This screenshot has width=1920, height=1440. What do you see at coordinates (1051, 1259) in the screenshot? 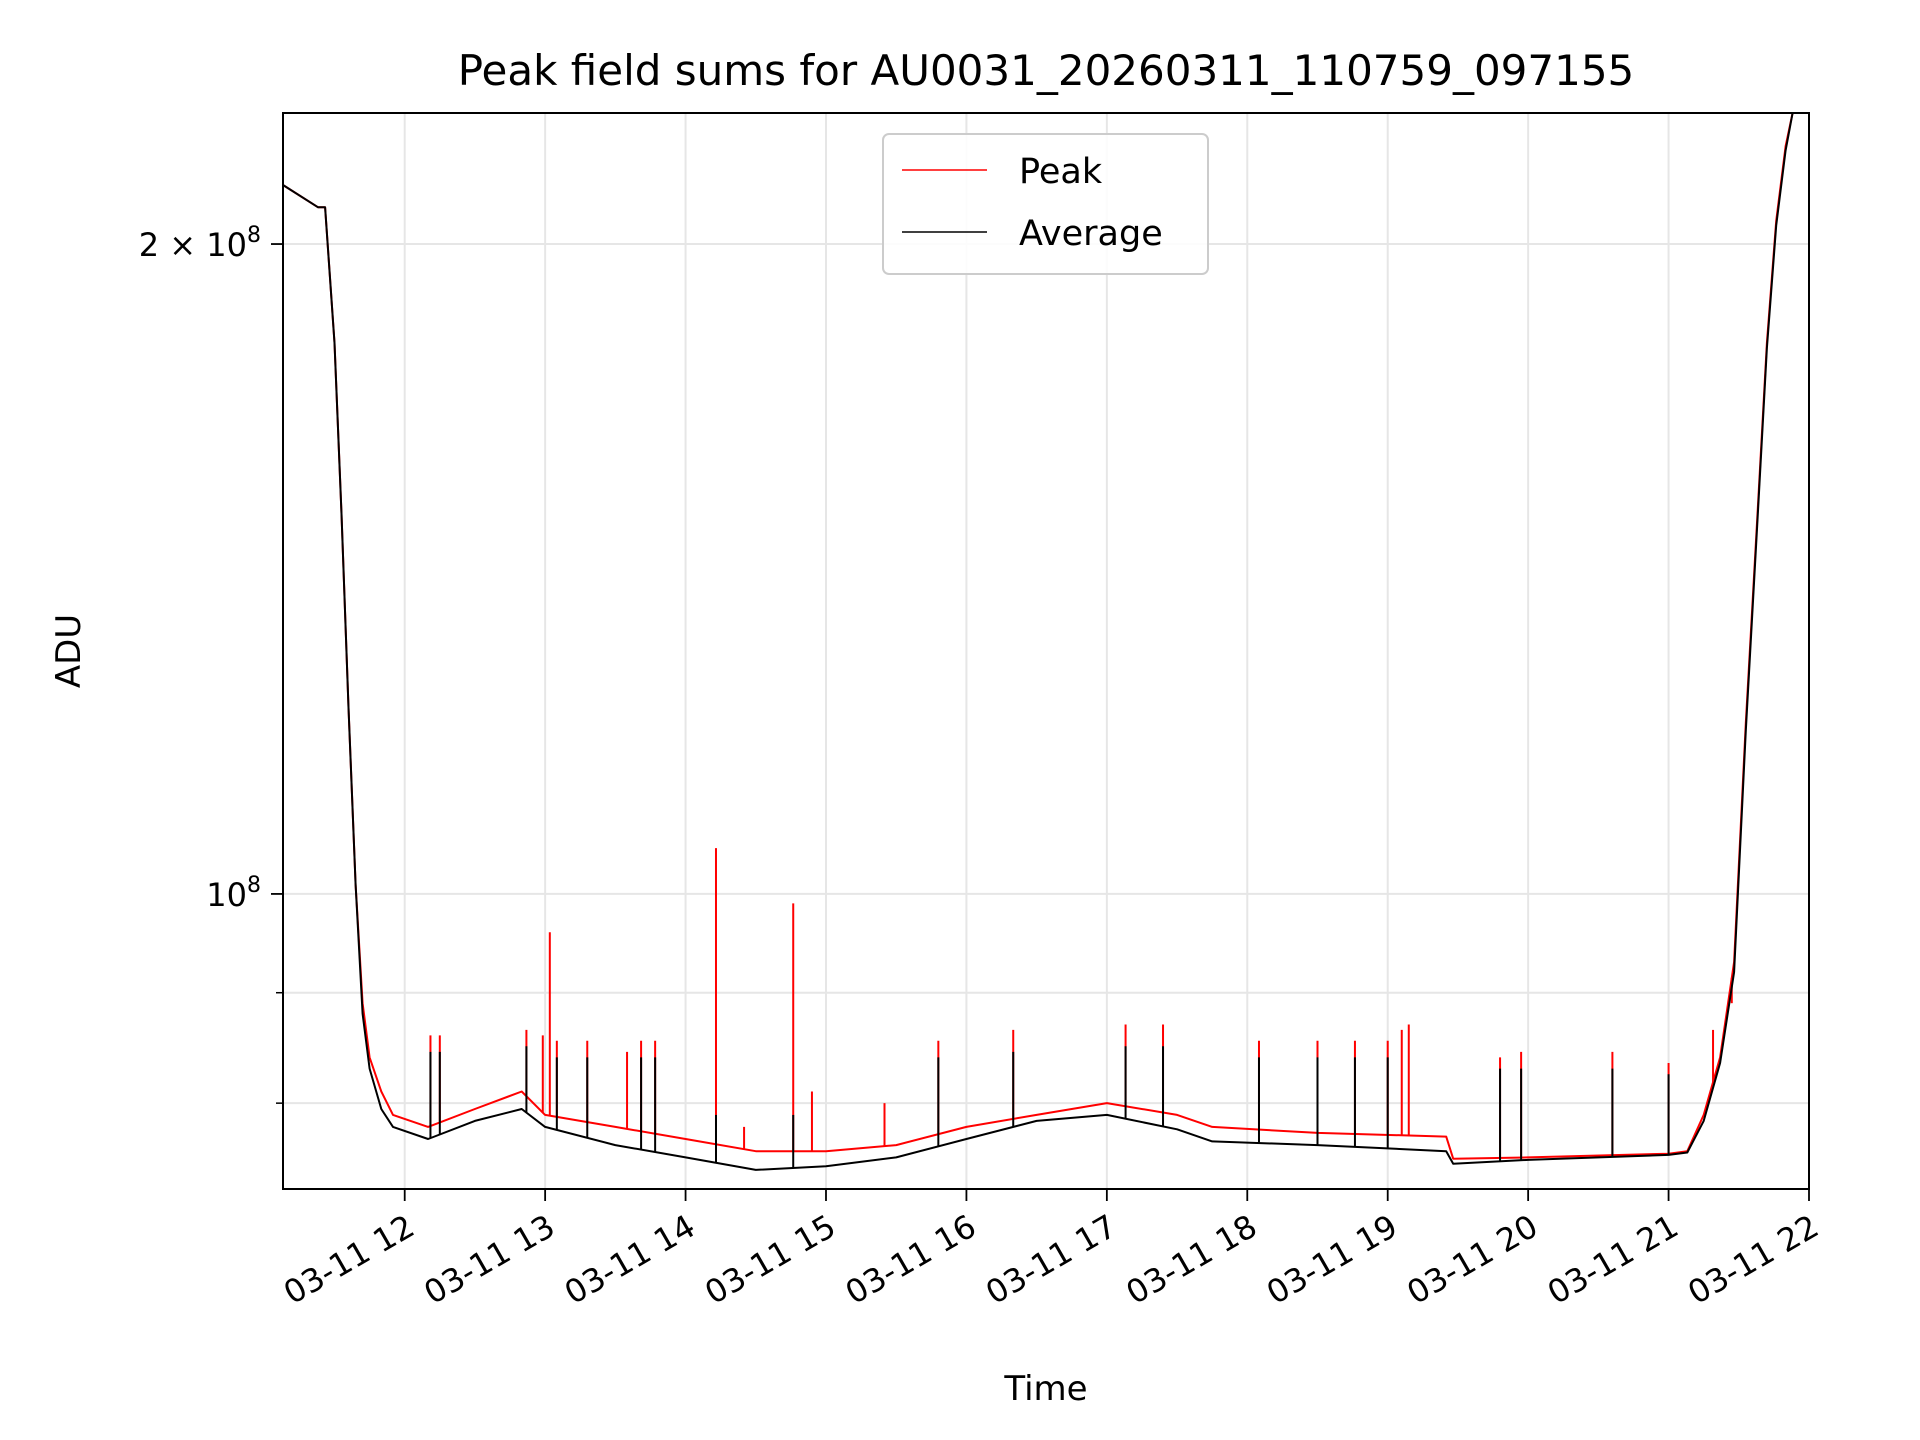
I see `x-tick-label: 03-11 17` at bounding box center [1051, 1259].